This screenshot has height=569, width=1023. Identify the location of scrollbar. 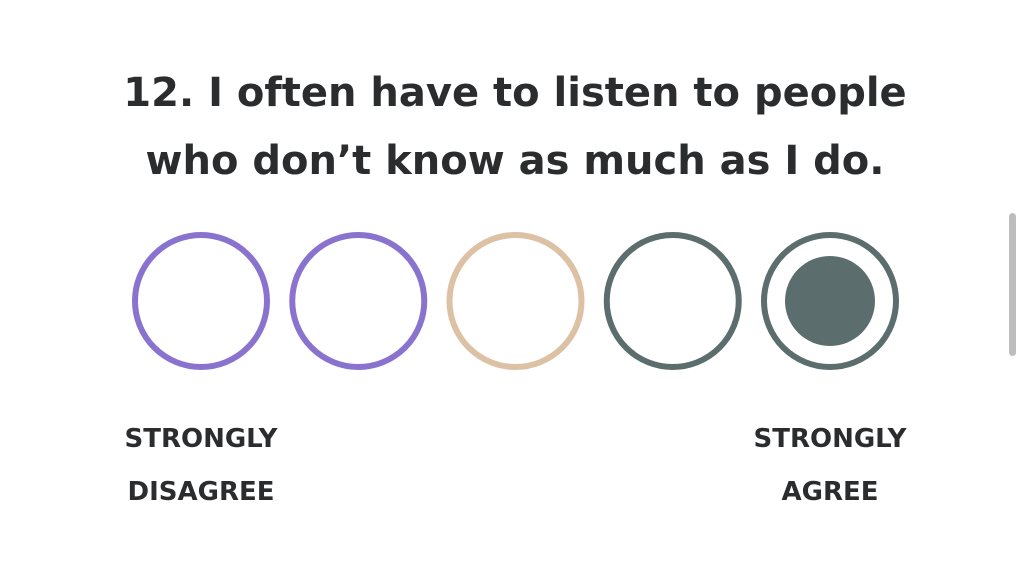
(1012, 284).